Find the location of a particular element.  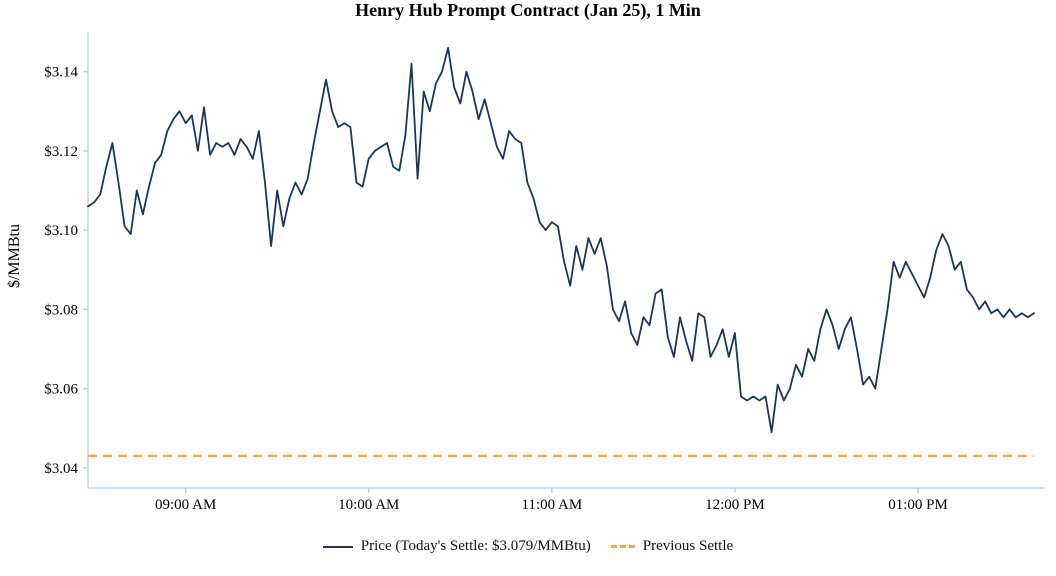

price-line-swatch is located at coordinates (337, 546).